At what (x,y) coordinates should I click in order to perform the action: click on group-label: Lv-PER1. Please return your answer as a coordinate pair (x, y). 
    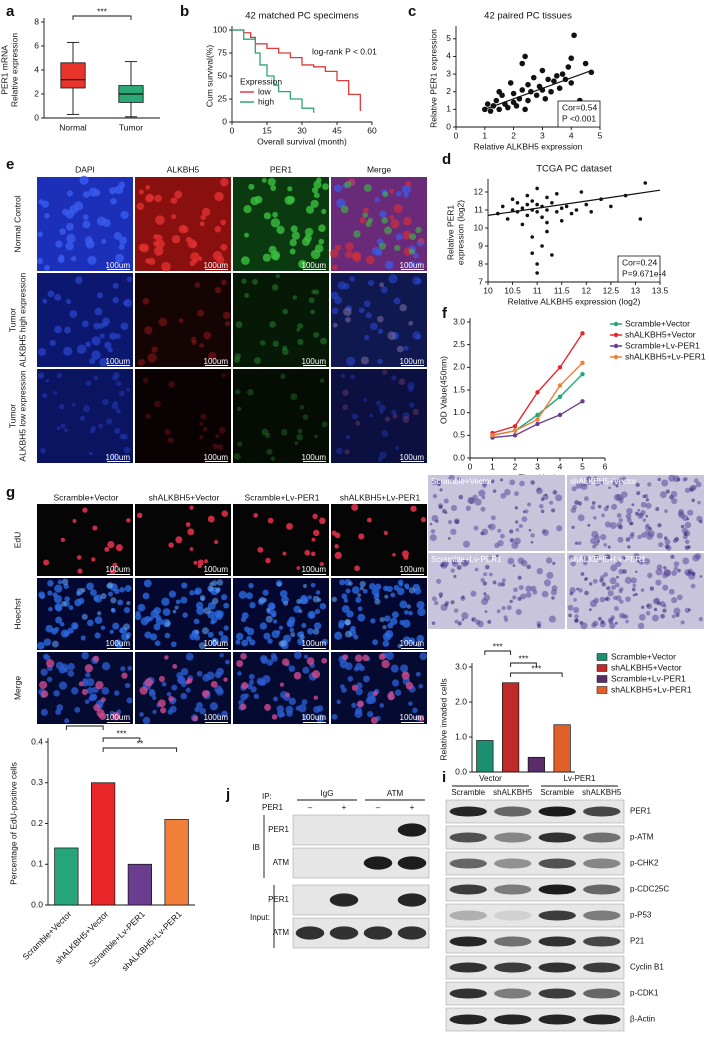
    Looking at the image, I should click on (579, 778).